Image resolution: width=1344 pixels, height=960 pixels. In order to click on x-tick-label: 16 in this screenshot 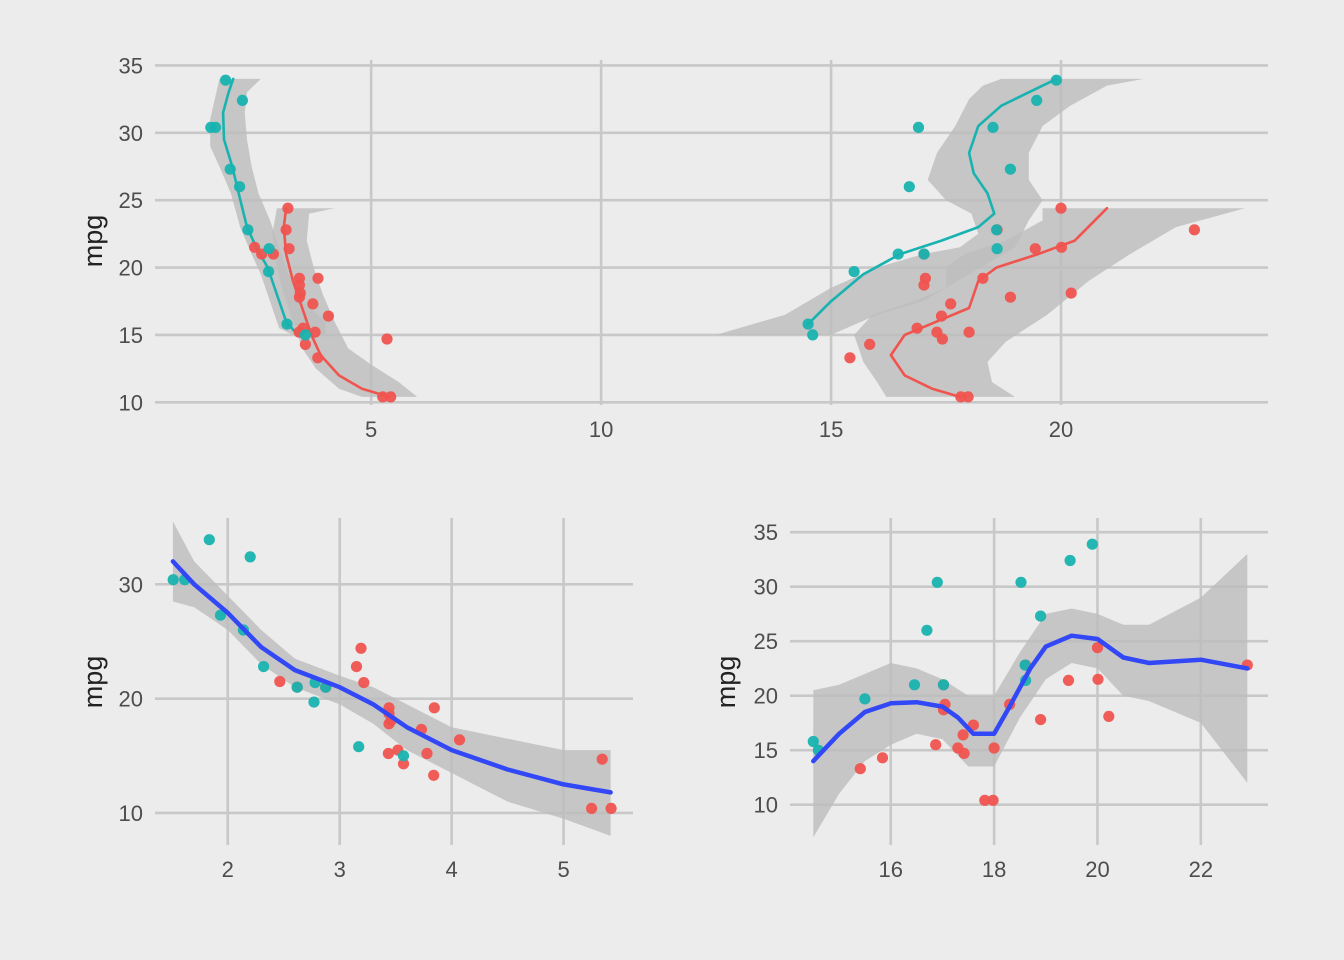, I will do `click(891, 869)`.